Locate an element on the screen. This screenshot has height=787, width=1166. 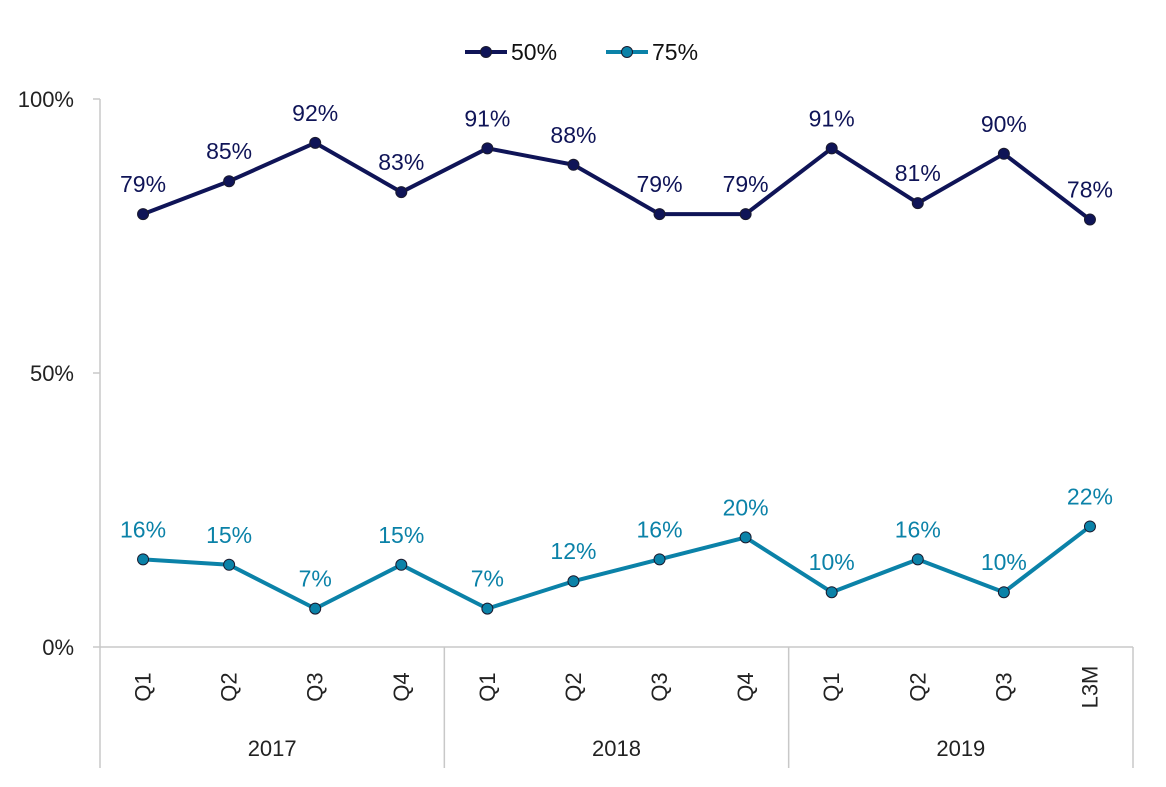
legend-label: 75% is located at coordinates (675, 52).